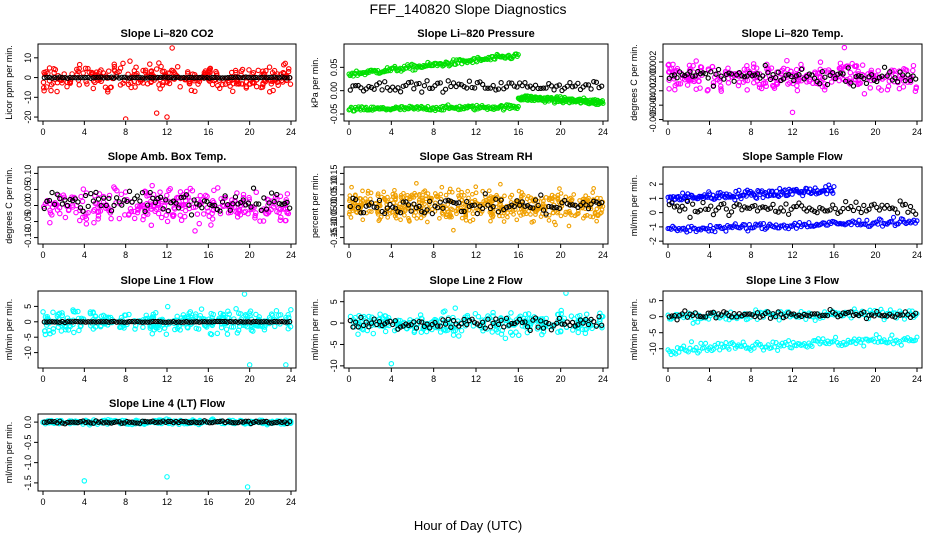 This screenshot has width=936, height=540. Describe the element at coordinates (792, 132) in the screenshot. I see `x-tick-label: 12` at that location.